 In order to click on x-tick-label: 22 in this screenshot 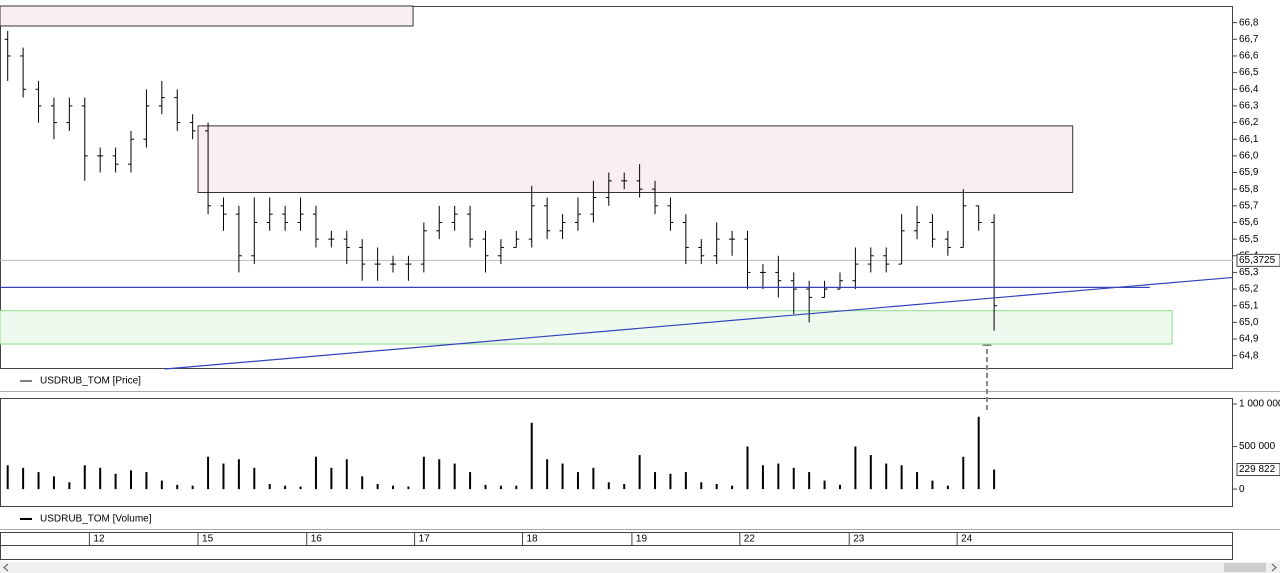, I will do `click(750, 539)`.